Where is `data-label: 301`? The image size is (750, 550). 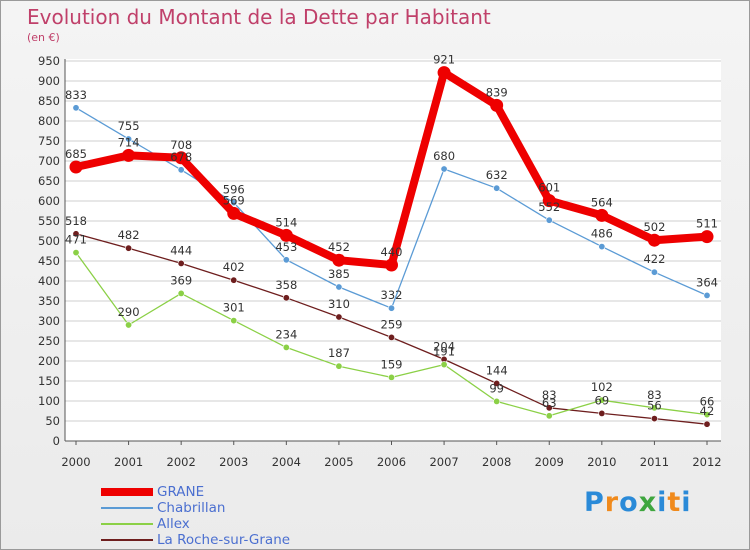 data-label: 301 is located at coordinates (234, 308).